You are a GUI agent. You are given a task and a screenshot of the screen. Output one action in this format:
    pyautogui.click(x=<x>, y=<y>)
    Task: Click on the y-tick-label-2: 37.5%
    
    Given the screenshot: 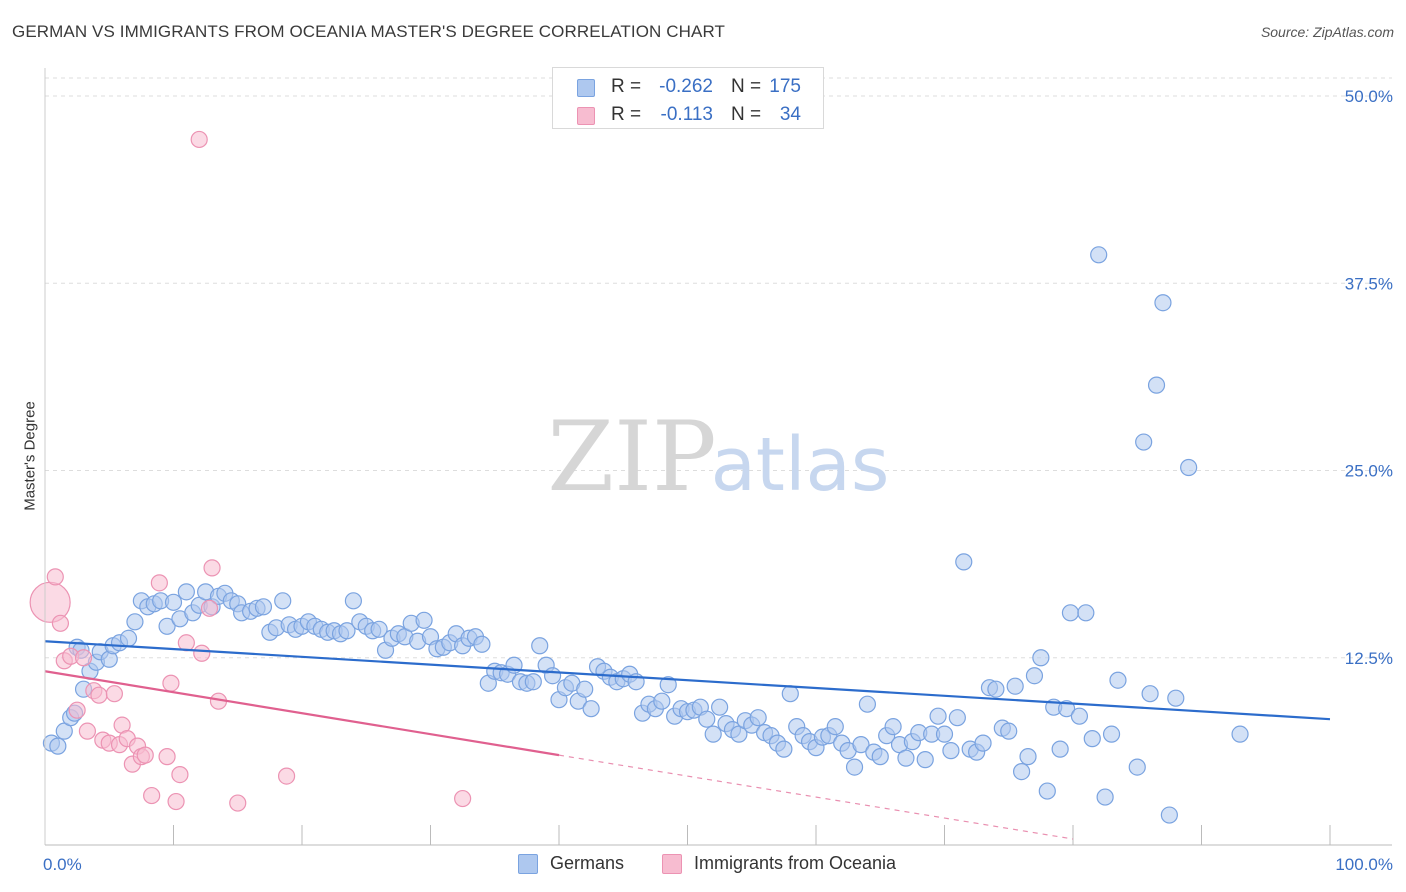 What is the action you would take?
    pyautogui.click(x=1369, y=283)
    